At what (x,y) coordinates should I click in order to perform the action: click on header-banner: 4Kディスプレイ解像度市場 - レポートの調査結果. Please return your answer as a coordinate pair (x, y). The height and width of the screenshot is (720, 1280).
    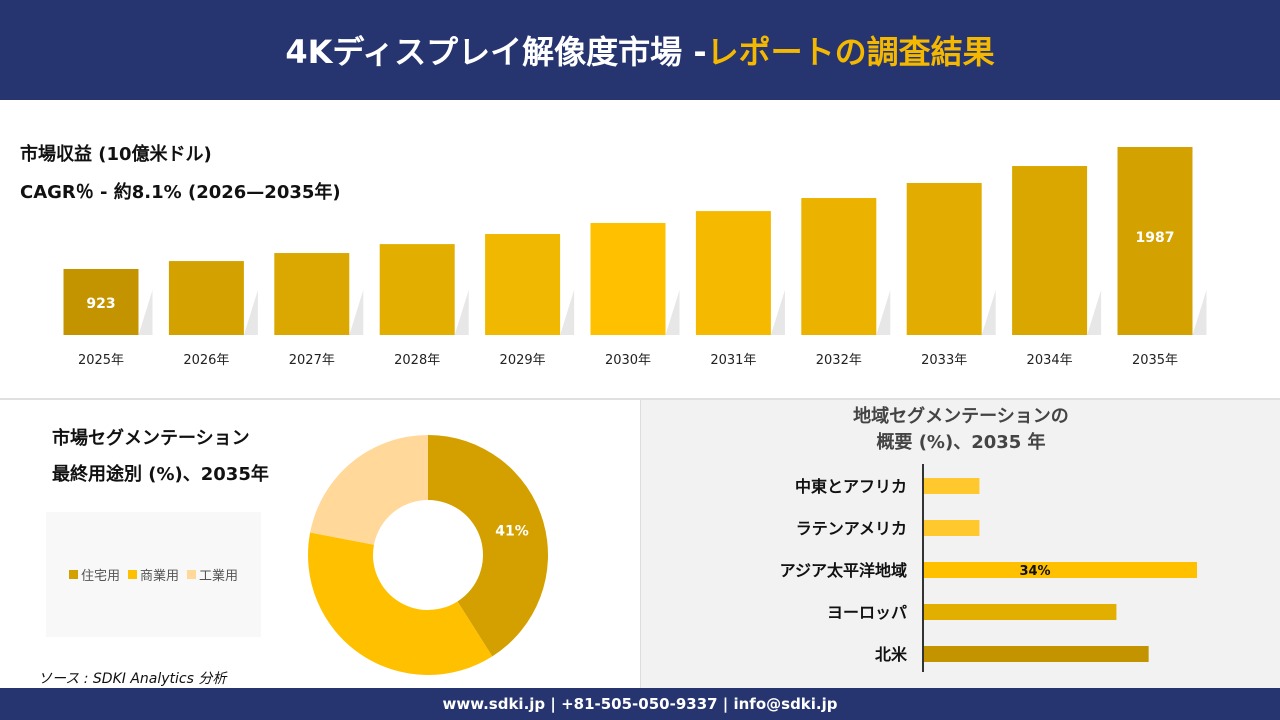
    Looking at the image, I should click on (640, 50).